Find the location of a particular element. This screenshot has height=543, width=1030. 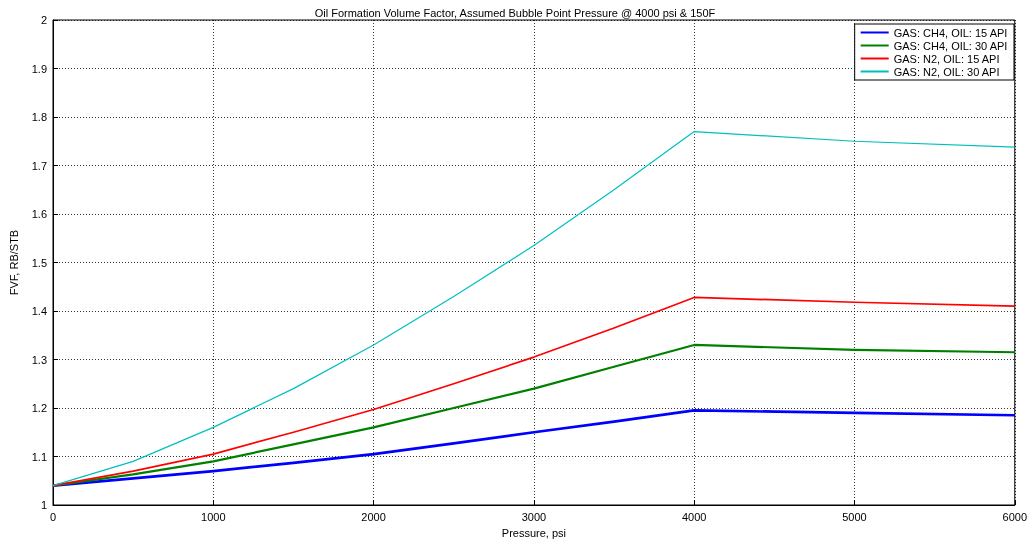

x-tick-label: 5000 is located at coordinates (854, 516).